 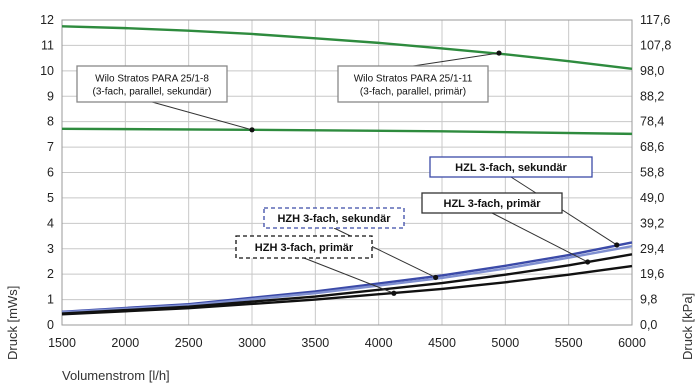 What do you see at coordinates (50, 223) in the screenshot?
I see `y-tick-label: 4` at bounding box center [50, 223].